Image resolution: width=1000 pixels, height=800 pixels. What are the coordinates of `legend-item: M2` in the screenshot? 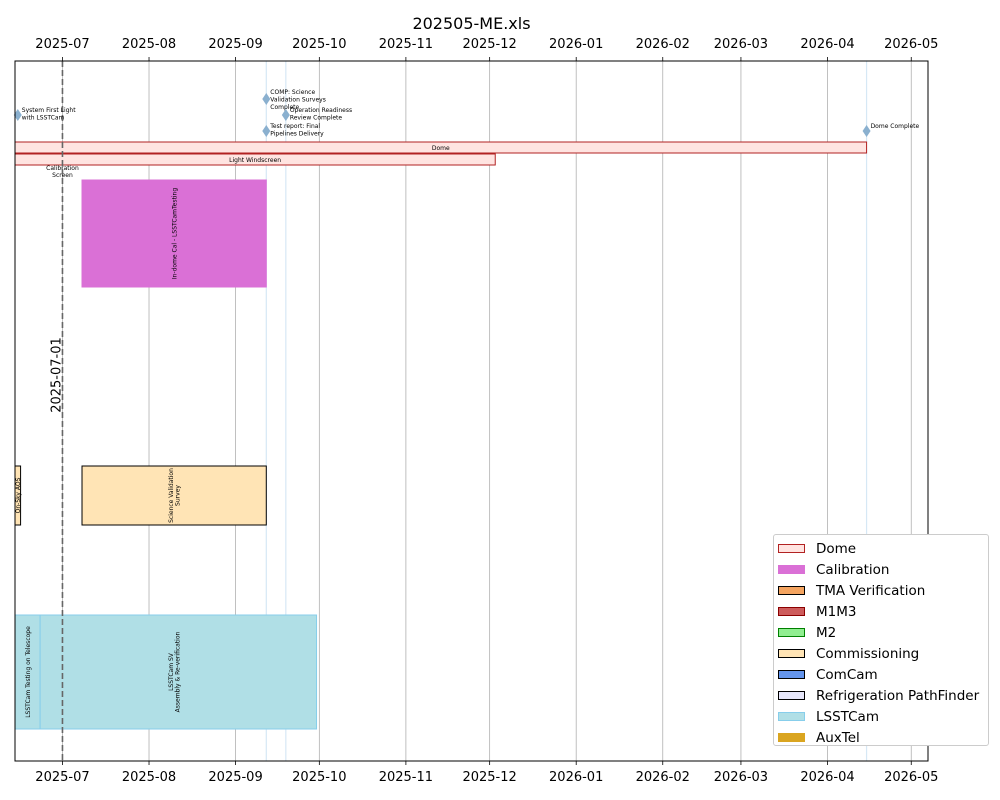 It's located at (883, 632).